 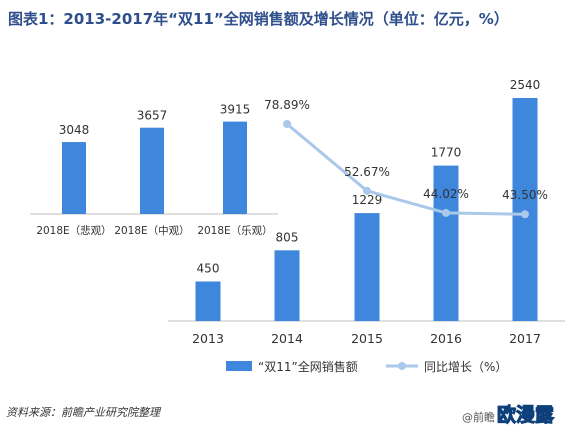 I want to click on growth-value-label: 43.50%, so click(x=525, y=195).